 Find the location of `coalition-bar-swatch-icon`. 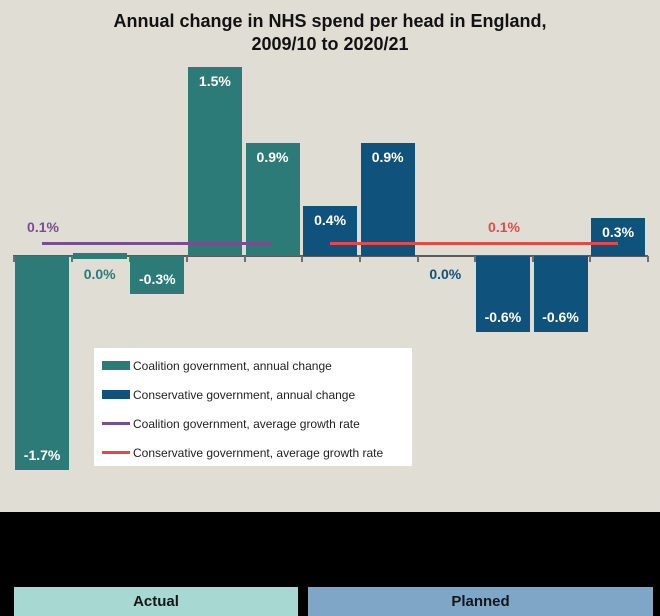

coalition-bar-swatch-icon is located at coordinates (116, 365).